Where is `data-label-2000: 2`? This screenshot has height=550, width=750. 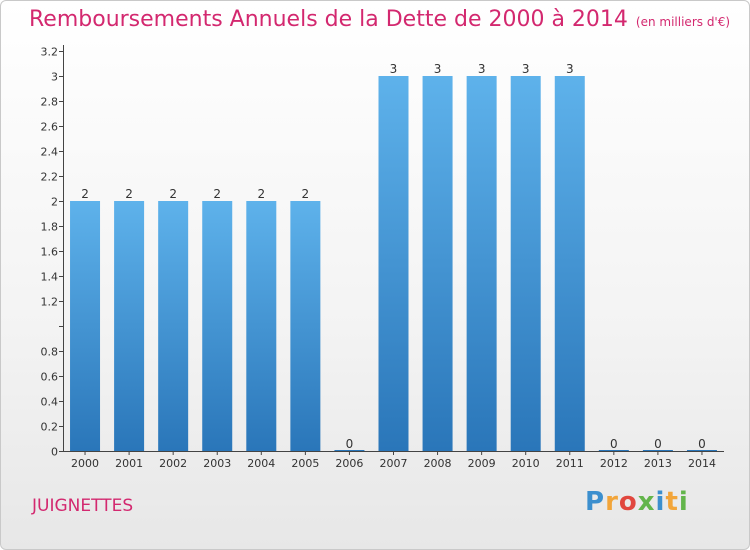 data-label-2000: 2 is located at coordinates (85, 194).